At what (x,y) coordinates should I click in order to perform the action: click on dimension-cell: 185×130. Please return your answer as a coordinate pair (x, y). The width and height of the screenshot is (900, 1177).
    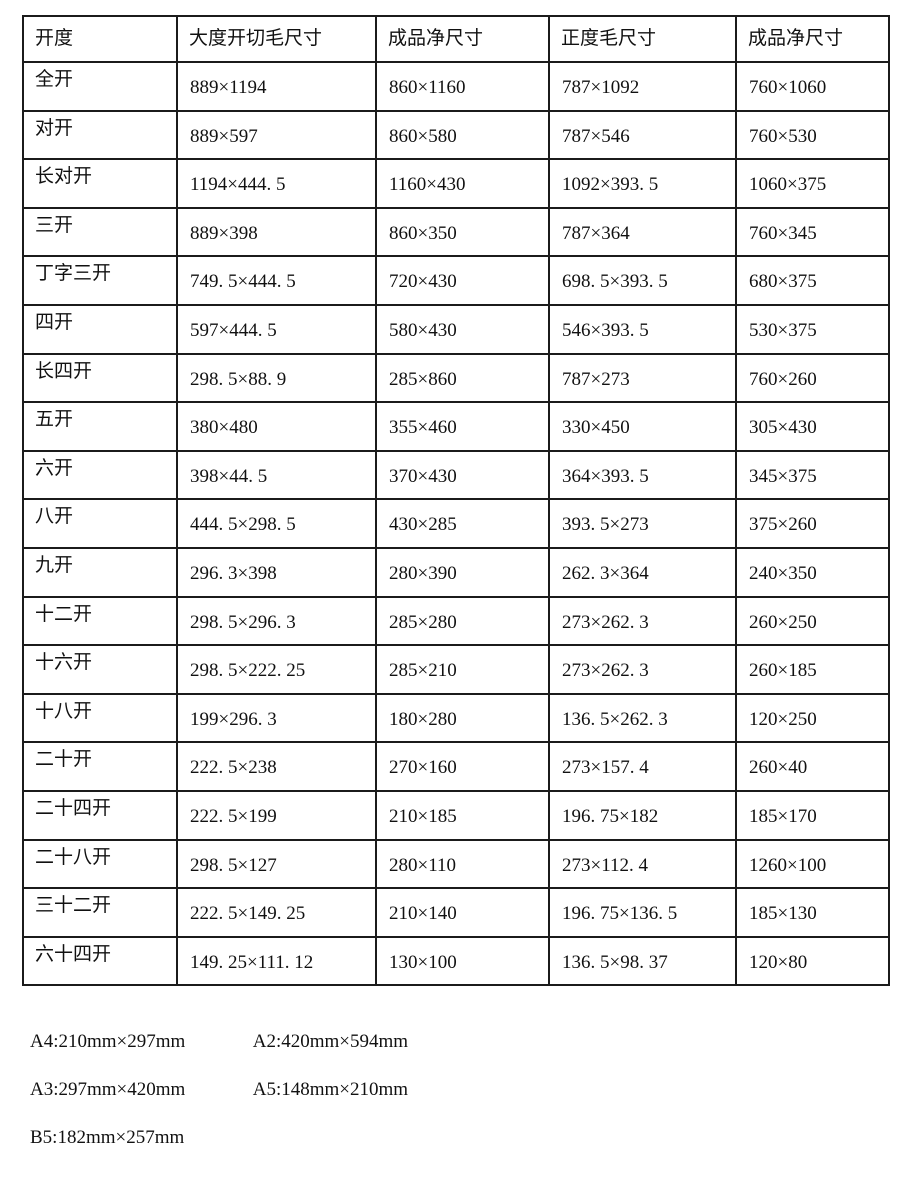
    Looking at the image, I should click on (812, 912).